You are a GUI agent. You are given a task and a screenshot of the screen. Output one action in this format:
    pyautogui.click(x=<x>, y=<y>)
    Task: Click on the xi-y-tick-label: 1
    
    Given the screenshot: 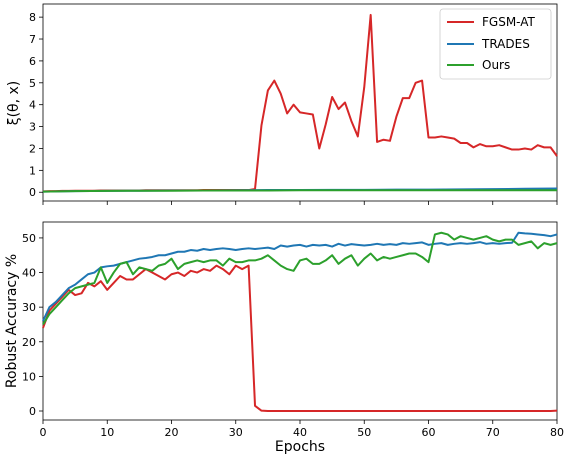 What is the action you would take?
    pyautogui.click(x=32, y=170)
    